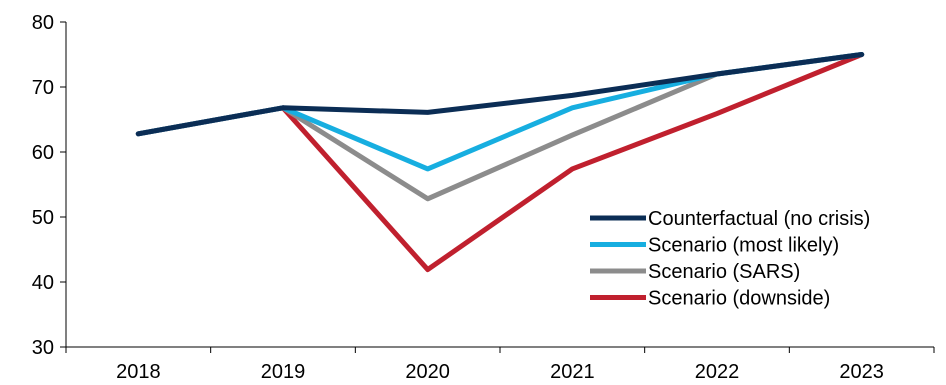 This screenshot has height=385, width=946. Describe the element at coordinates (759, 219) in the screenshot. I see `legend-label: Counterfactual (no crisis)` at that location.